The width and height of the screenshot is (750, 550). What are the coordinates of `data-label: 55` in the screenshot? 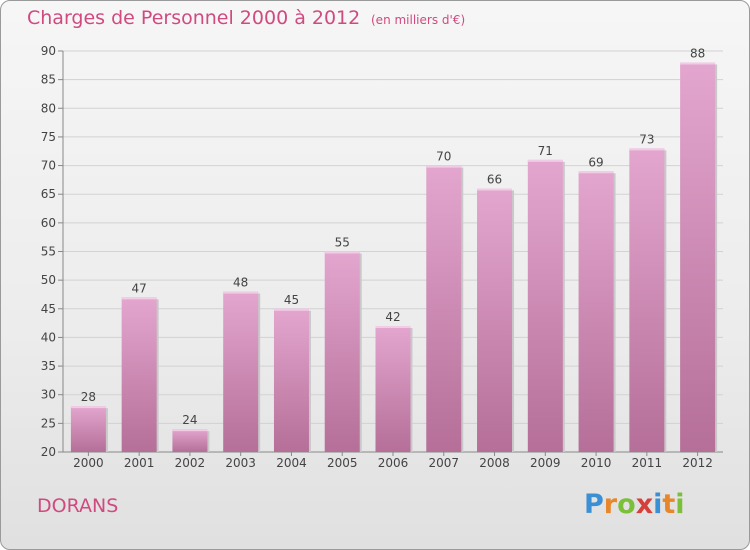 It's located at (342, 243).